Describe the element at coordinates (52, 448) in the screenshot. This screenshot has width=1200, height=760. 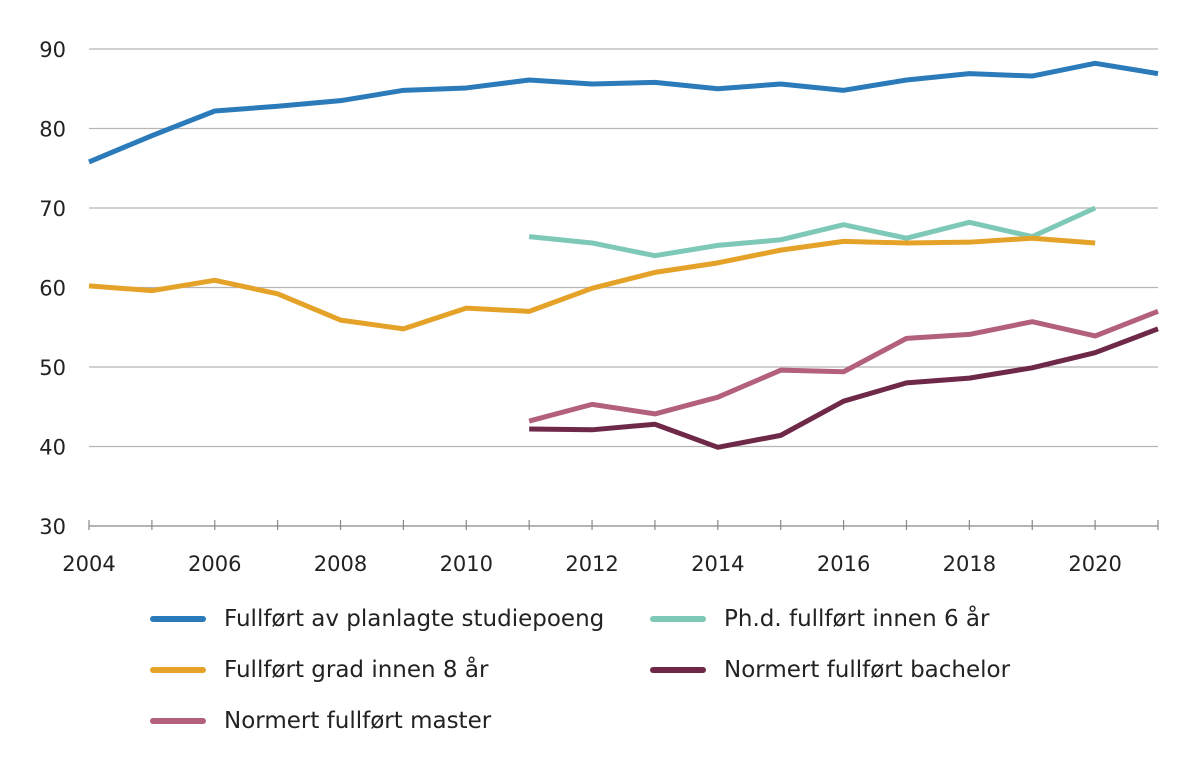
I see `y-tick-label: 40` at that location.